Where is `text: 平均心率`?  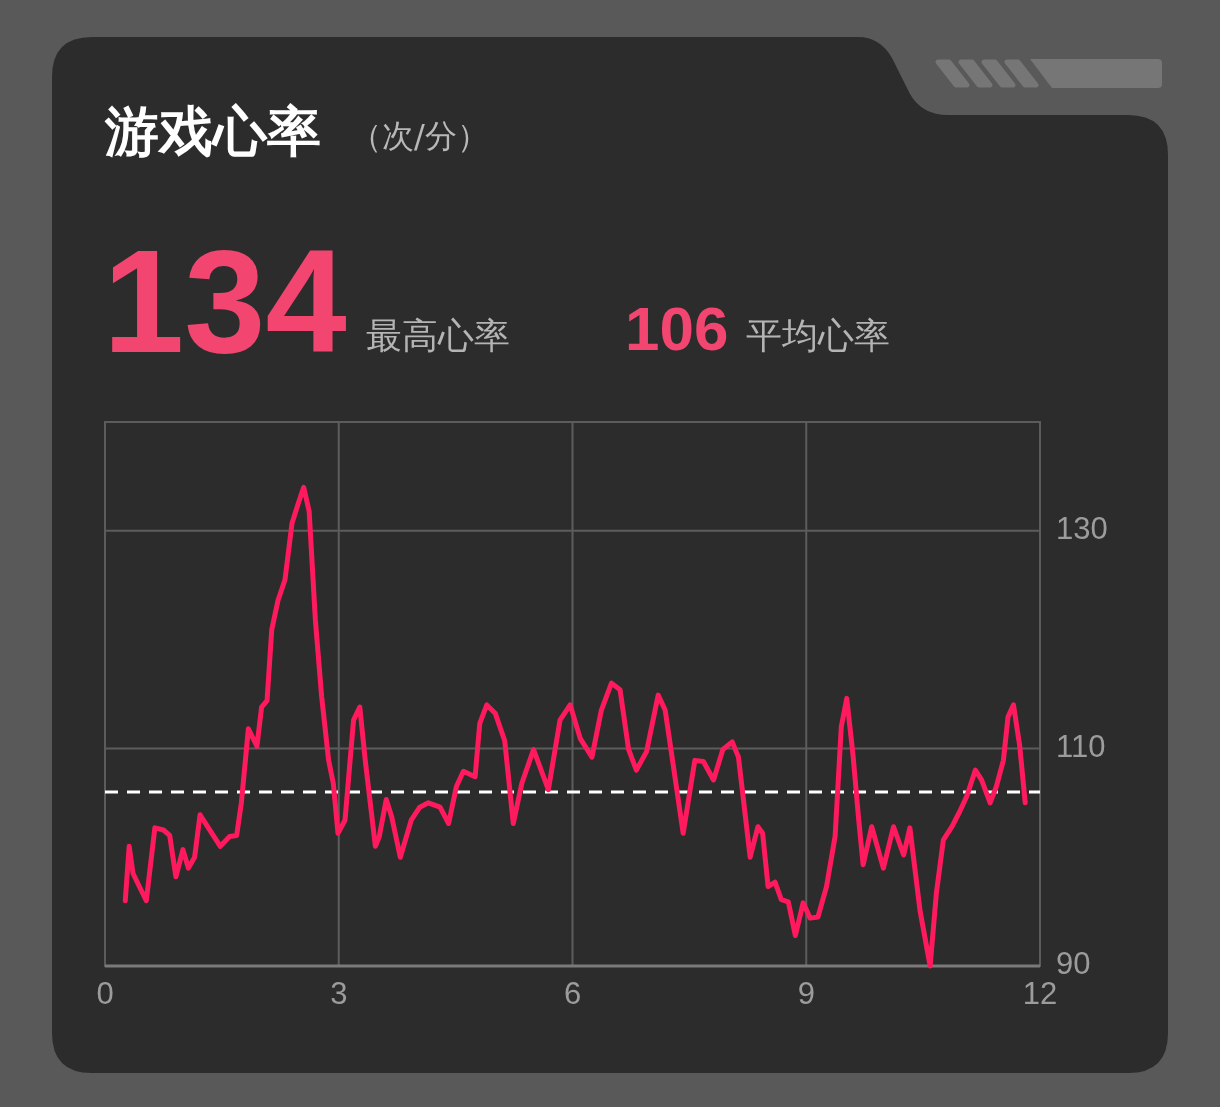
text: 平均心率 is located at coordinates (818, 335).